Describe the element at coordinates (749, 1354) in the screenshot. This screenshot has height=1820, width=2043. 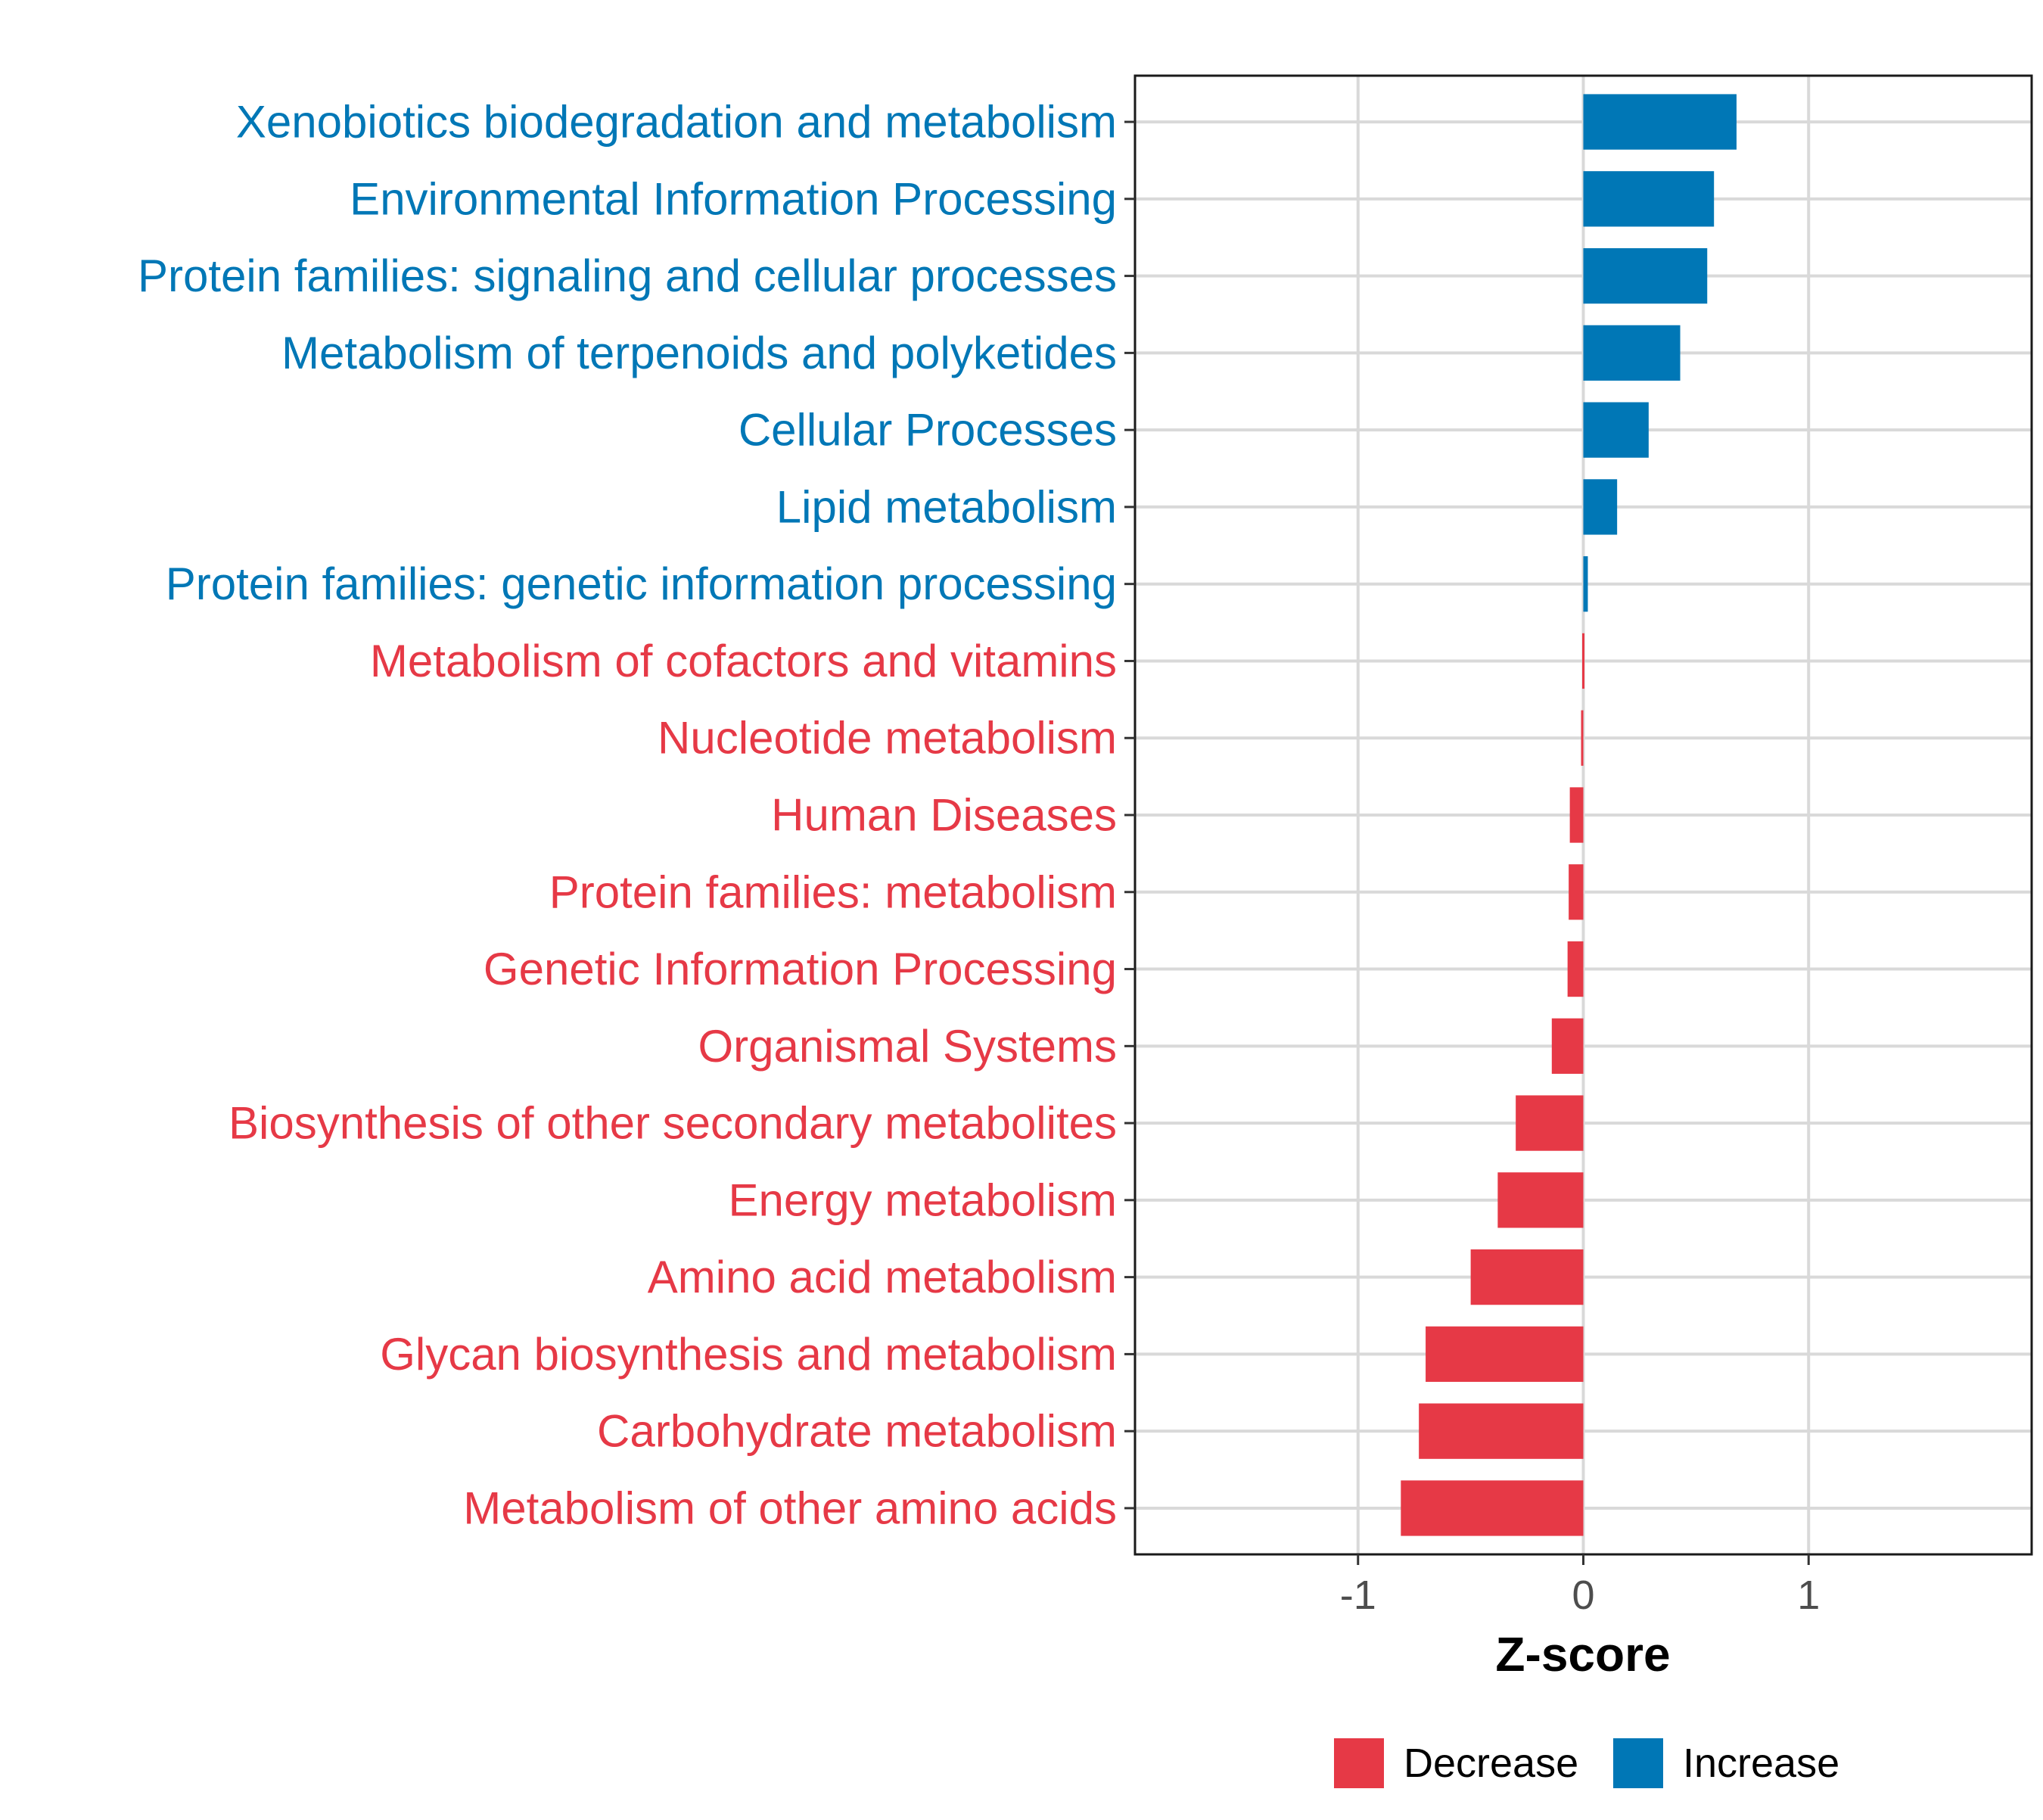
I see `y-tick-label: Glycan biosynthesis and metabolism` at that location.